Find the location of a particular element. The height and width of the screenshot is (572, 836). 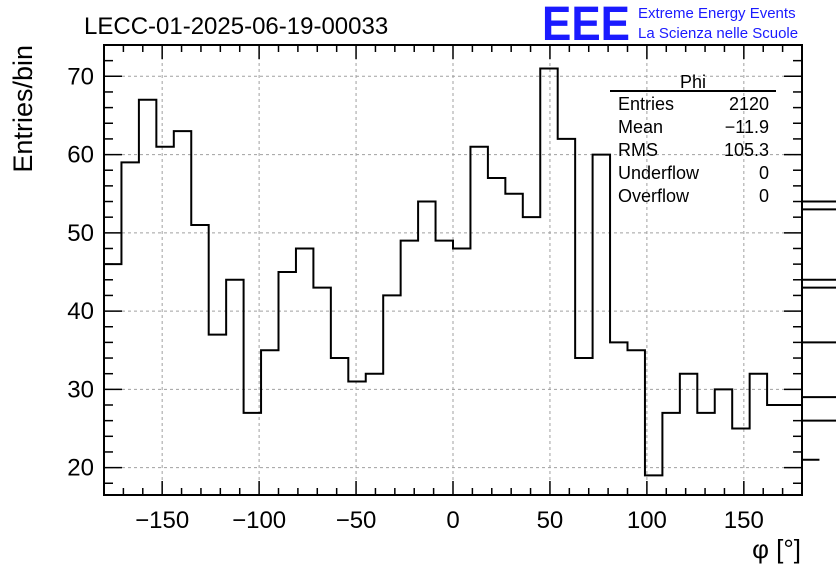

y-tick-label: 30 is located at coordinates (80, 389).